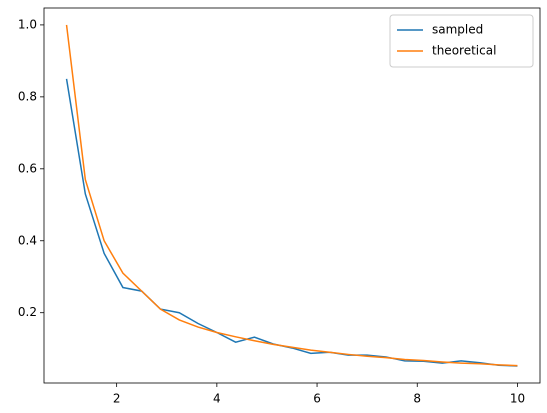 This screenshot has width=547, height=413. I want to click on legend-box, so click(461, 41).